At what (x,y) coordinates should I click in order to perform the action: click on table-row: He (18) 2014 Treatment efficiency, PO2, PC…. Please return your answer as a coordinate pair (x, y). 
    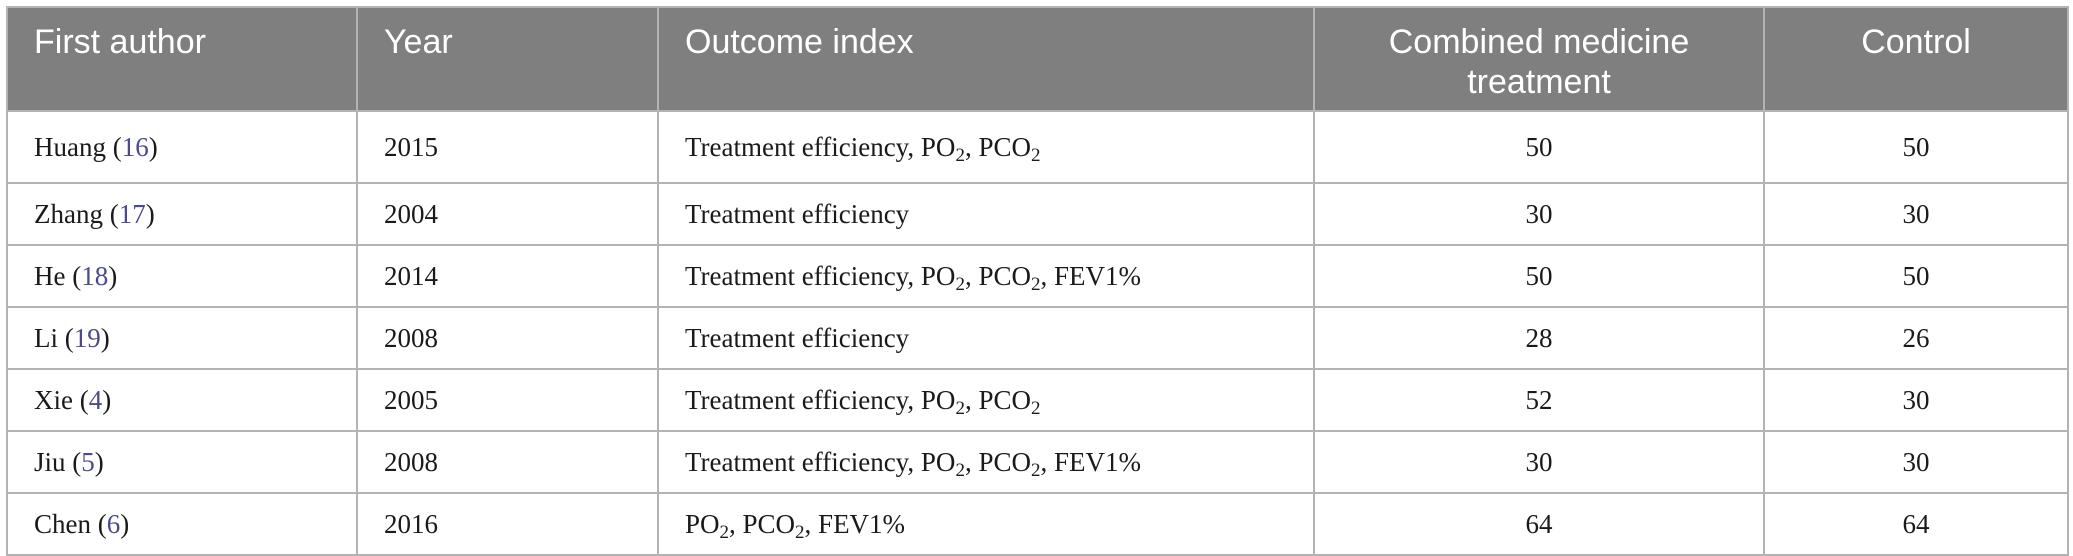
    Looking at the image, I should click on (1037, 276).